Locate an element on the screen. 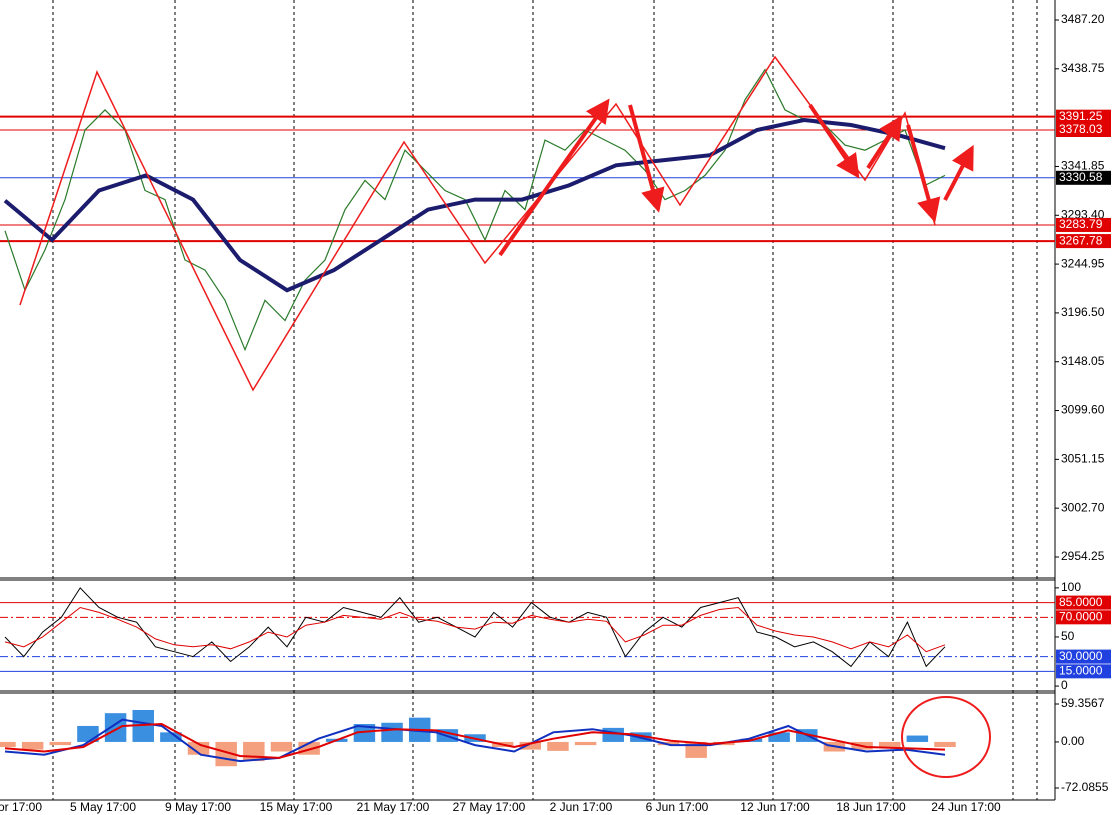  level-label: 3378.03 is located at coordinates (1081, 129).